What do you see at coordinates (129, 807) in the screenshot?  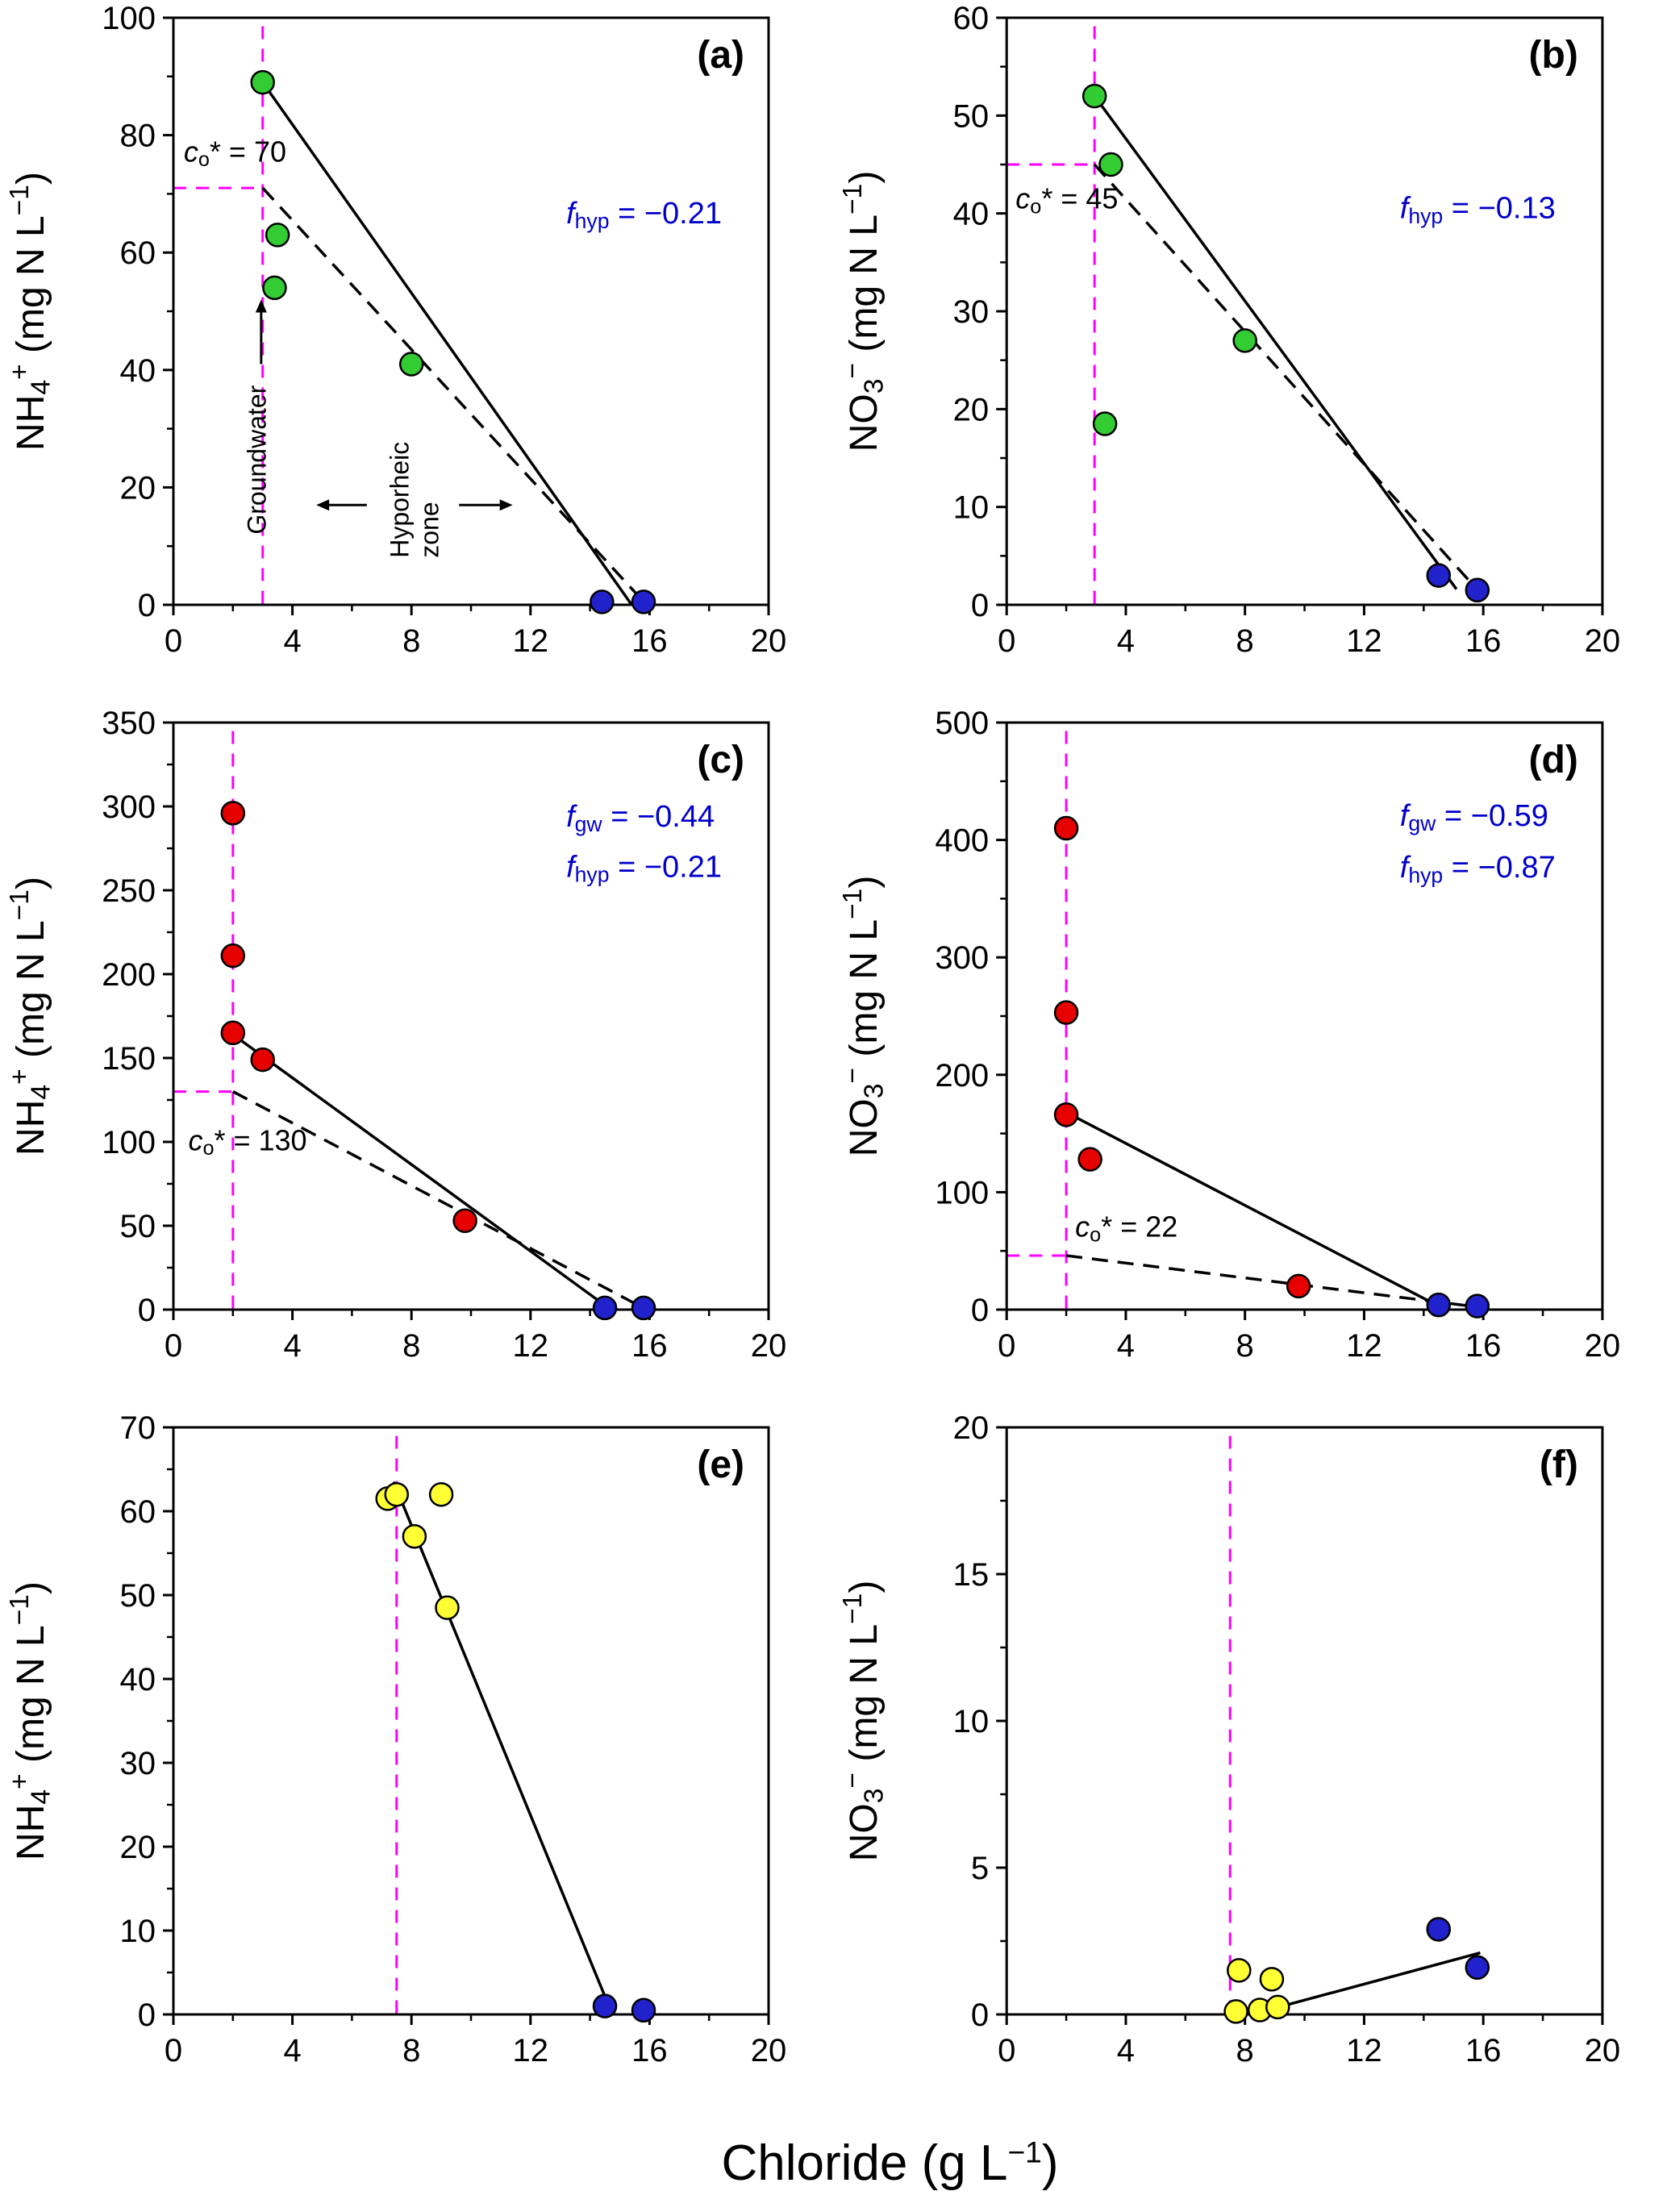 I see `y-tick-label: 300` at bounding box center [129, 807].